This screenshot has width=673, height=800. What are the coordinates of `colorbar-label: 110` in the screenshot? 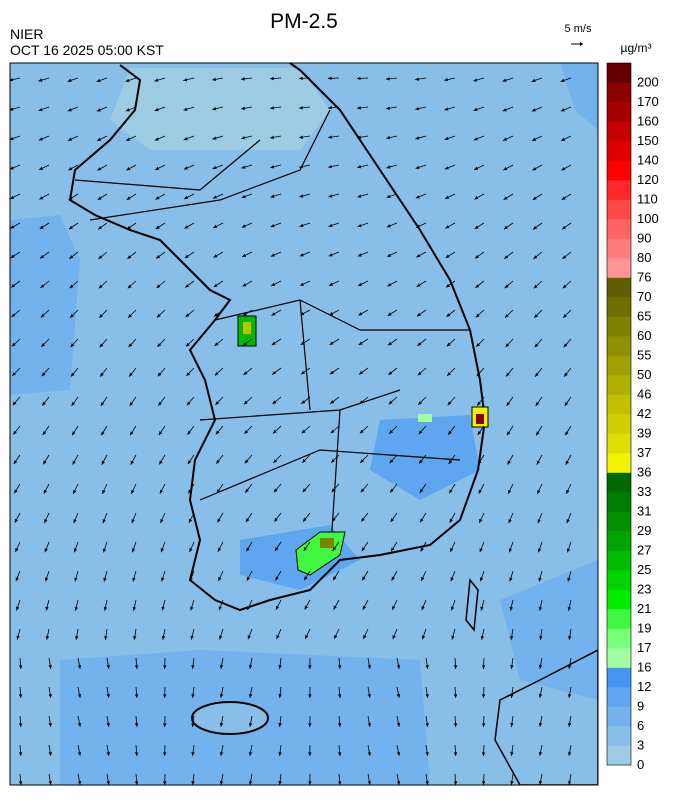 It's located at (647, 199).